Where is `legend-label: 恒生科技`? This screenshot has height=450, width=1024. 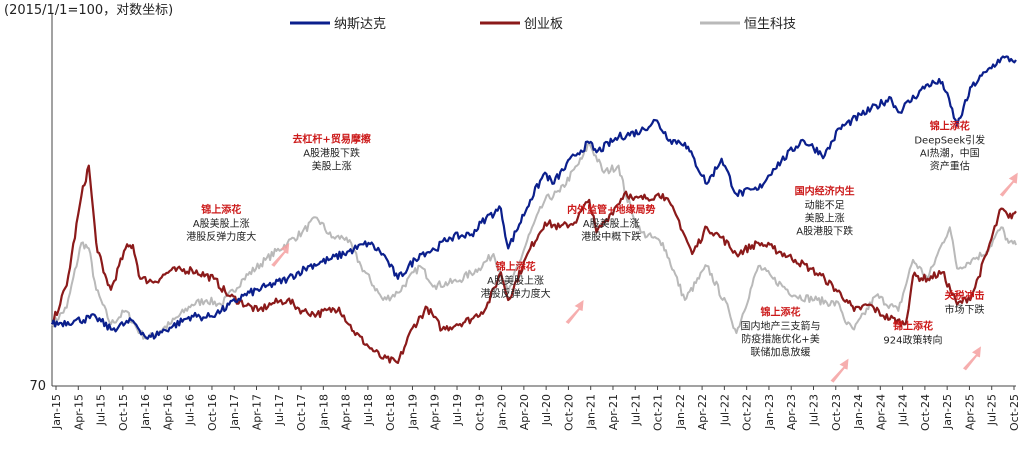
legend-label: 恒生科技 is located at coordinates (770, 24).